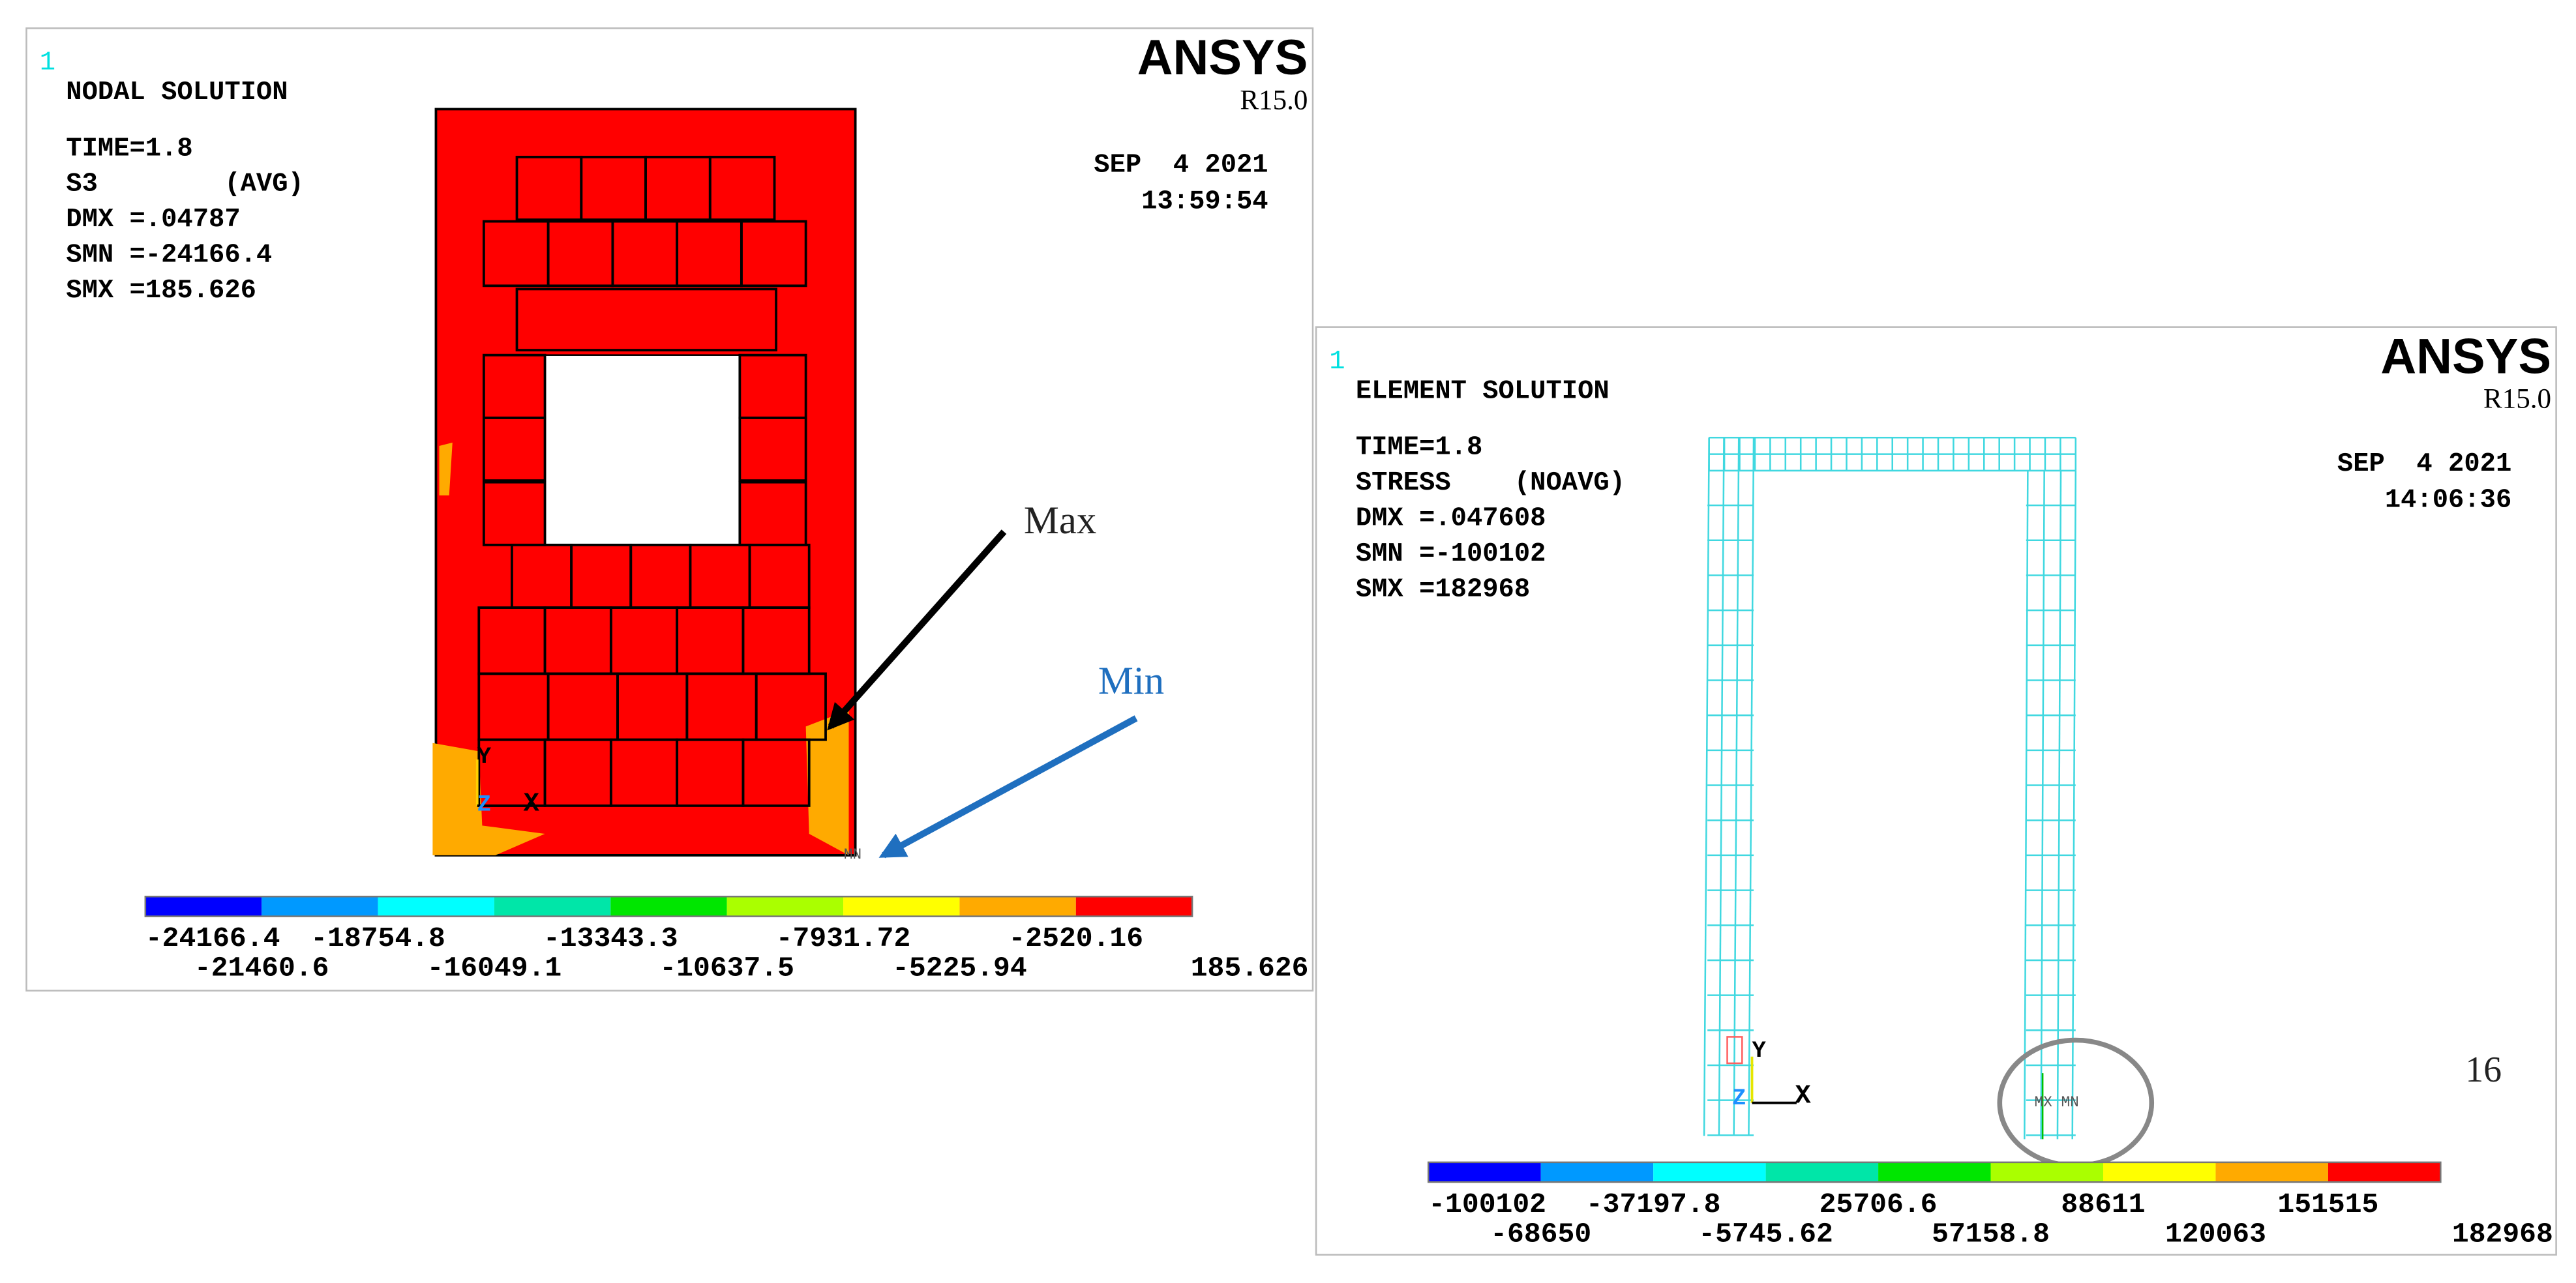 This screenshot has width=2576, height=1283. I want to click on text: STRESS (NOAVG), so click(1490, 483).